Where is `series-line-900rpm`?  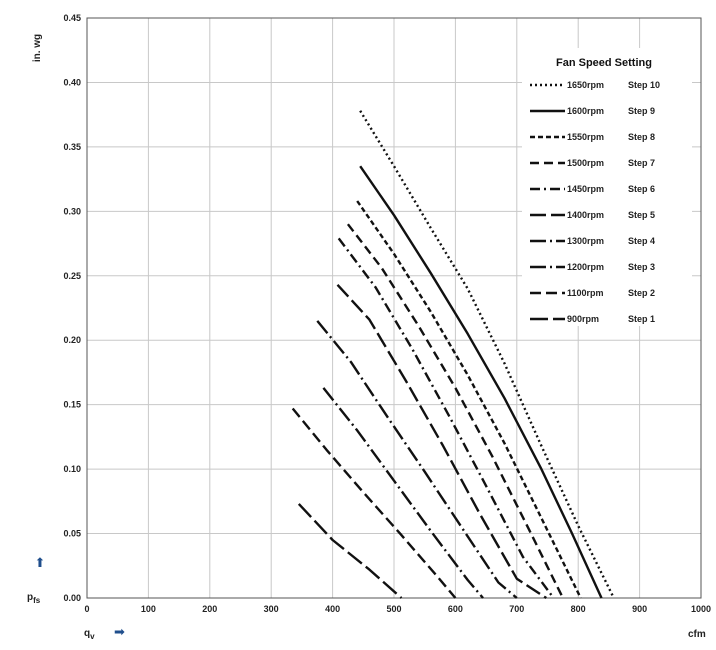
series-line-900rpm is located at coordinates (350, 551).